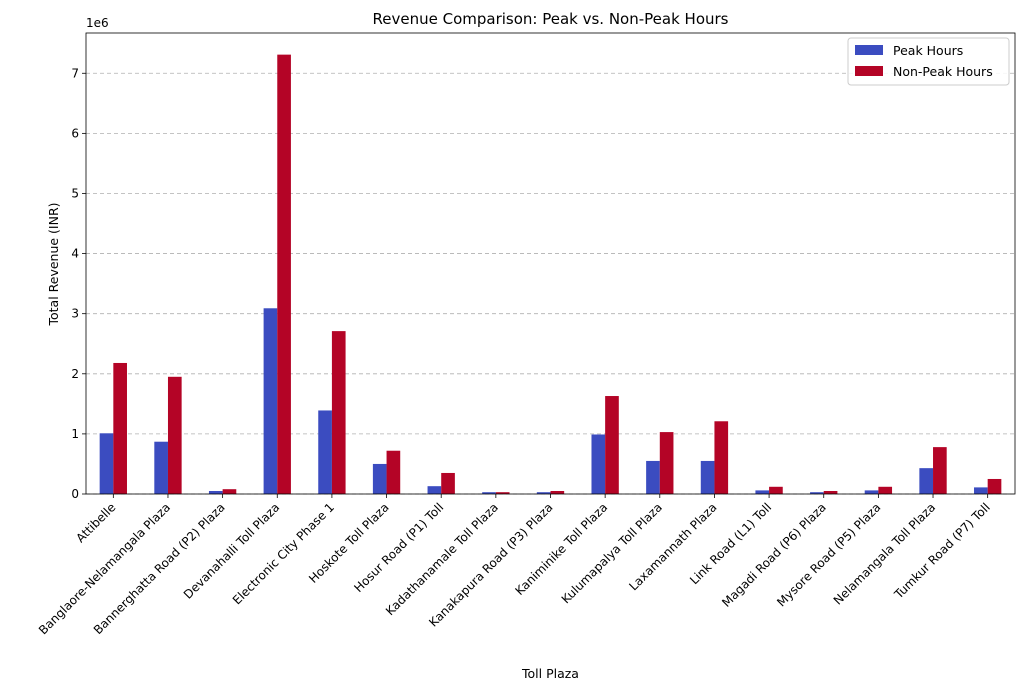 The image size is (1025, 695). Describe the element at coordinates (869, 50) in the screenshot. I see `legend-swatch-peak-hours` at that location.